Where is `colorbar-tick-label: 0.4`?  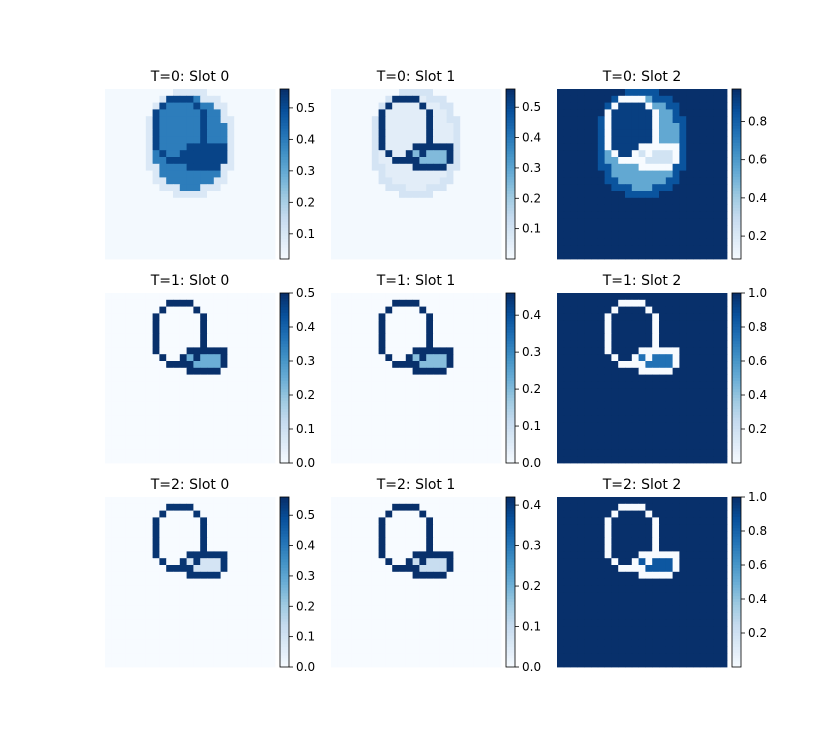
colorbar-tick-label: 0.4 is located at coordinates (305, 139).